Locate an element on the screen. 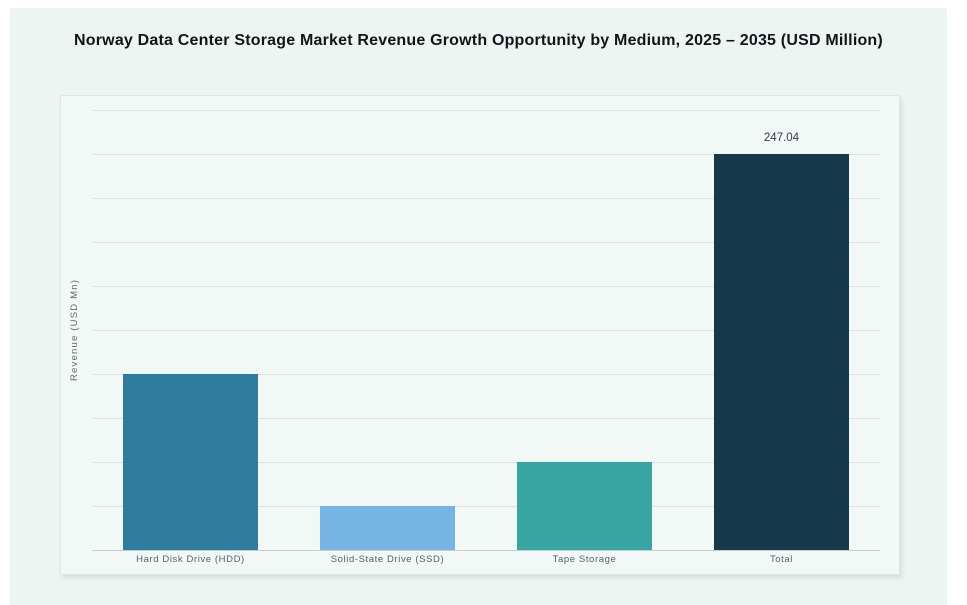  bar-hard-disk-drive-hdd is located at coordinates (190, 462).